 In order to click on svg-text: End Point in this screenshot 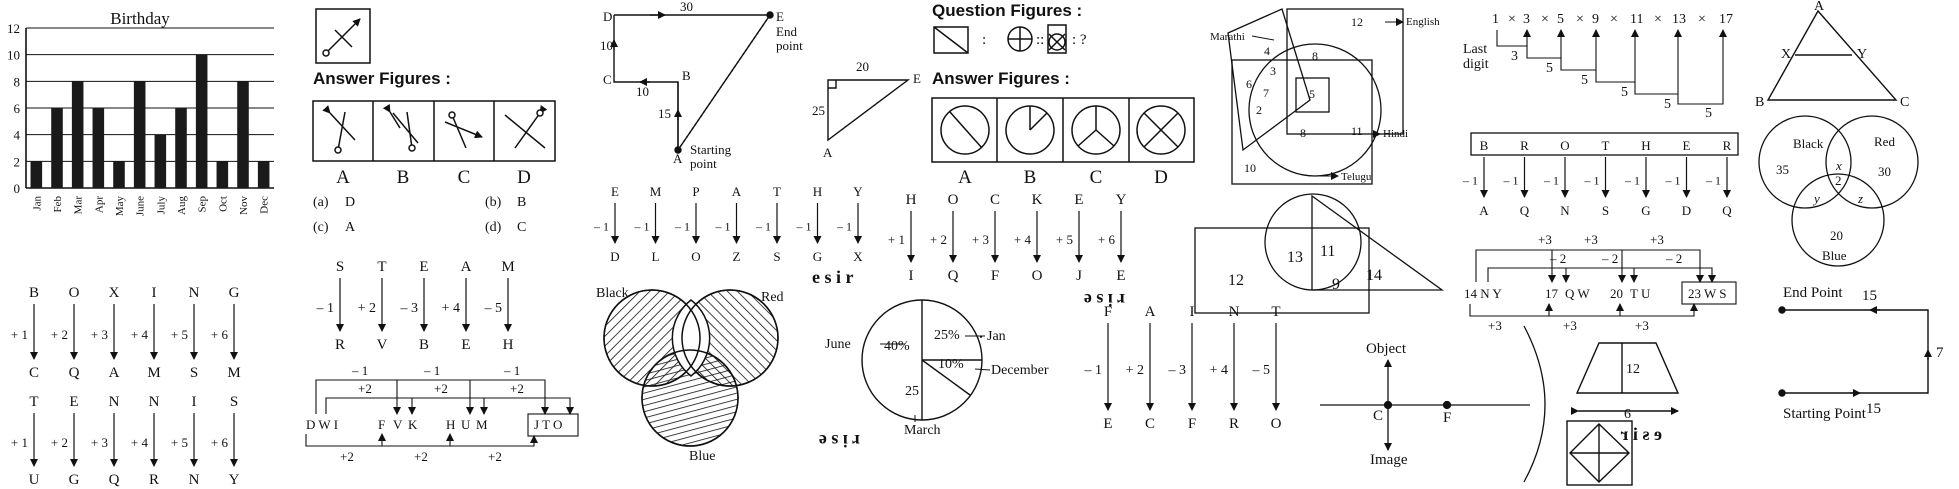, I will do `click(1813, 293)`.